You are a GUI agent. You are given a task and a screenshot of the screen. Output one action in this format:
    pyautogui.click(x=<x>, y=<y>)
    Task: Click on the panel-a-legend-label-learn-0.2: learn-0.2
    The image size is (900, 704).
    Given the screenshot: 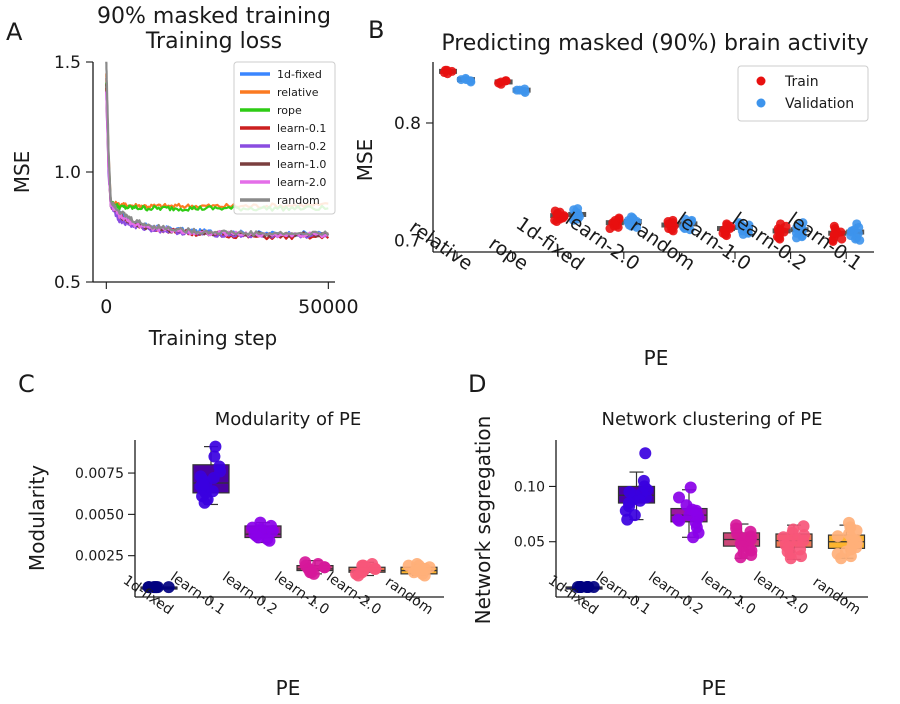 What is the action you would take?
    pyautogui.click(x=301, y=146)
    